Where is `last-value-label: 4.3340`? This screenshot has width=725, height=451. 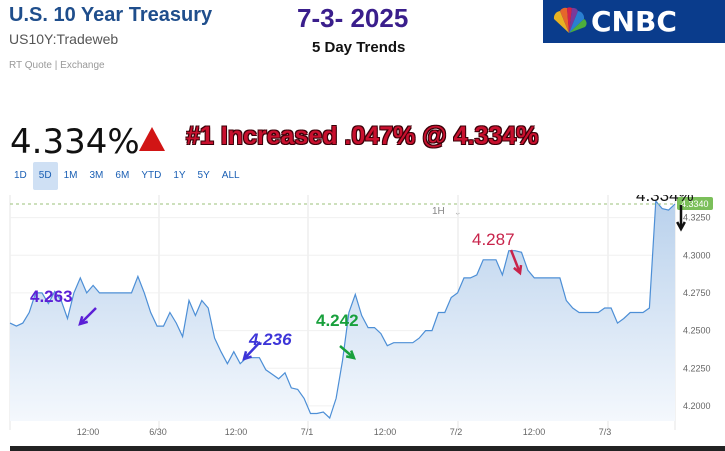 last-value-label: 4.3340 is located at coordinates (695, 204).